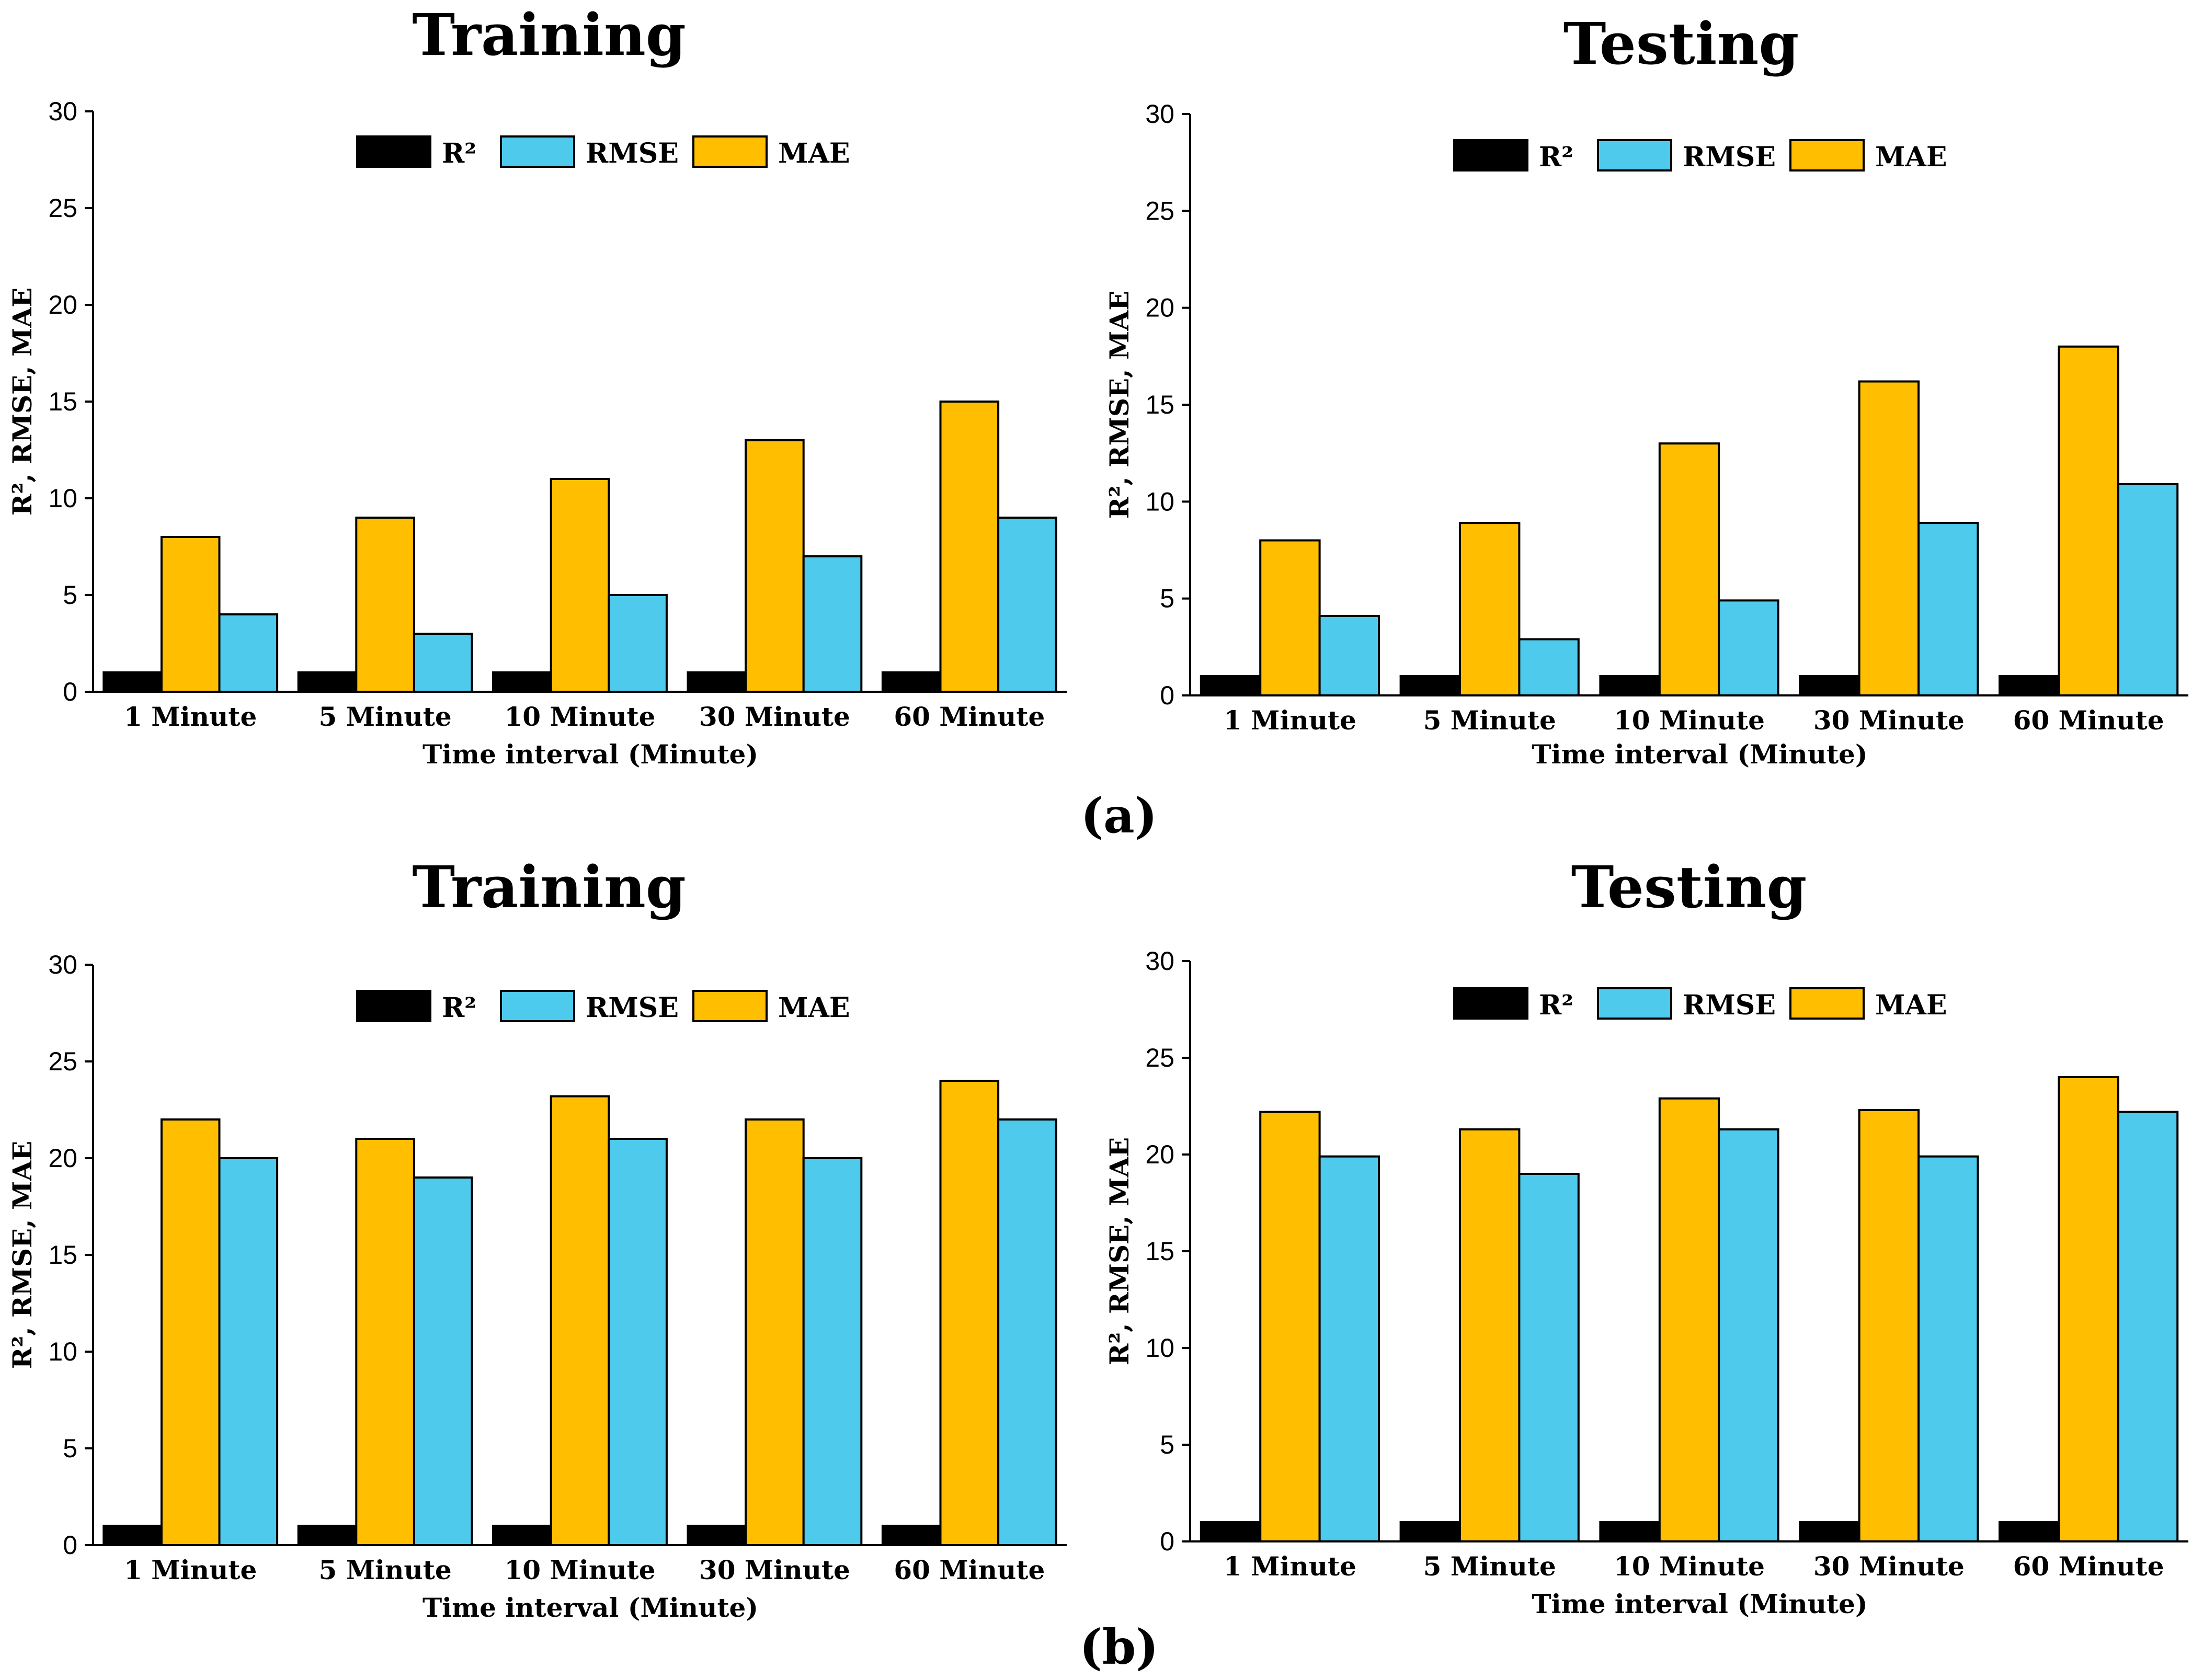  I want to click on panel-label-a: (a), so click(1119, 816).